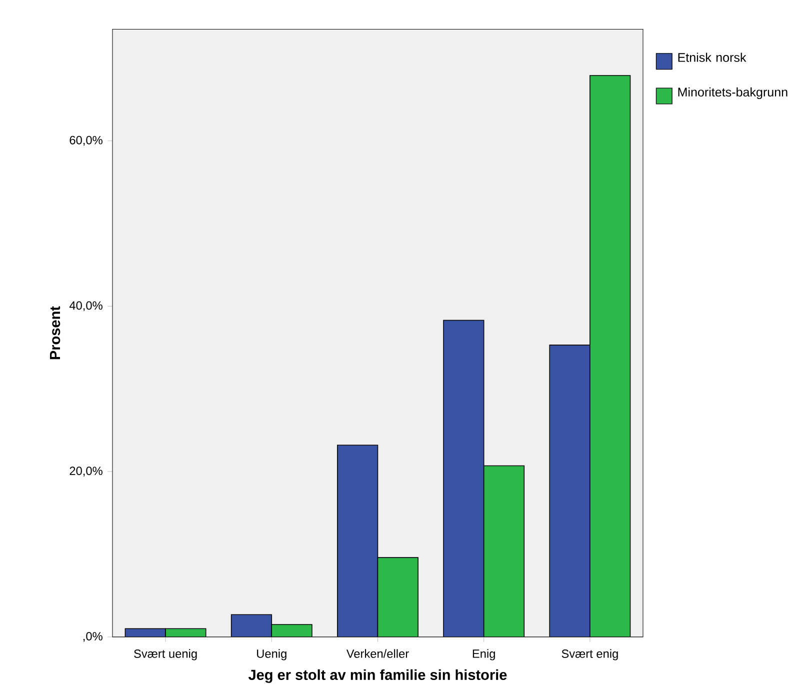 Image resolution: width=801 pixels, height=695 pixels. I want to click on y-tick-label: ,0%, so click(92, 637).